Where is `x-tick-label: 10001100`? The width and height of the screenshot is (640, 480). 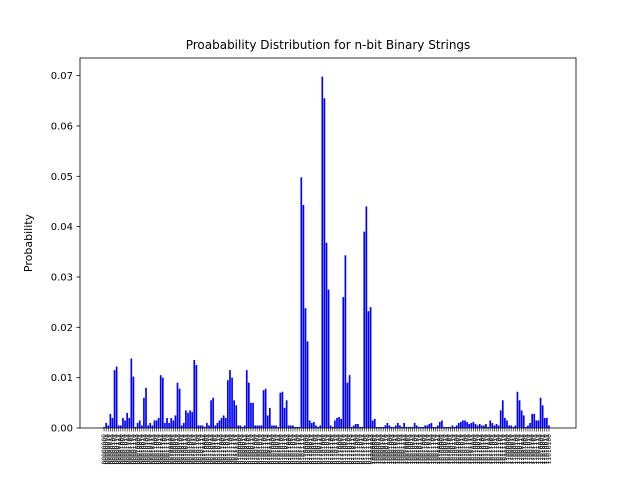 x-tick-label: 10001100 is located at coordinates (398, 449).